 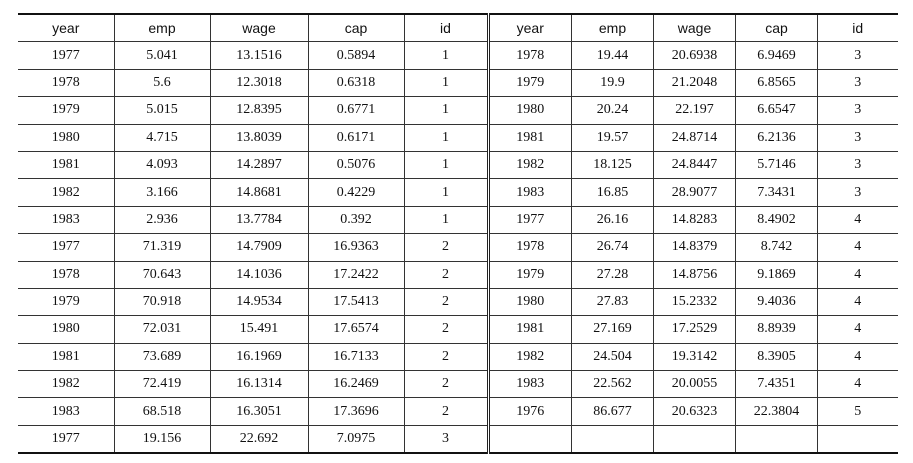 I want to click on cell-wage: 14.8756, so click(x=694, y=274).